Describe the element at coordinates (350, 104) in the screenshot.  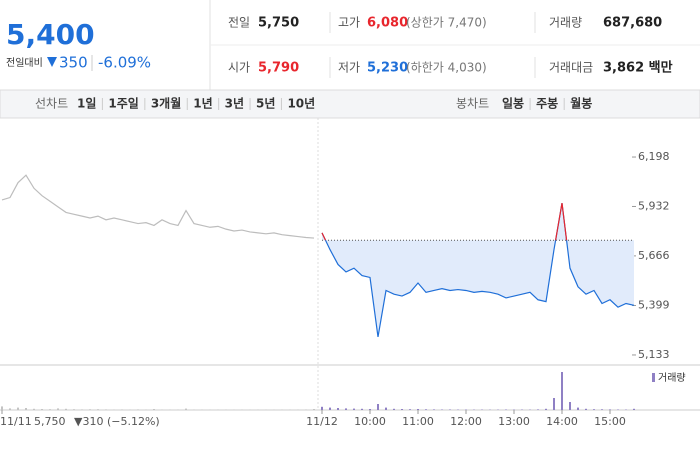
I see `tab-bar` at that location.